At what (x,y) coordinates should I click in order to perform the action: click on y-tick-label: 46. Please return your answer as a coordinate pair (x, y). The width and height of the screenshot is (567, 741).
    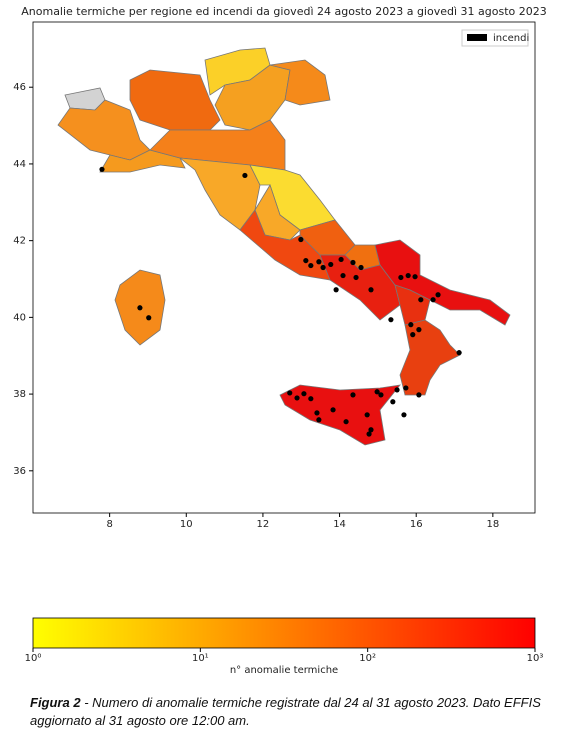
    Looking at the image, I should click on (19, 87).